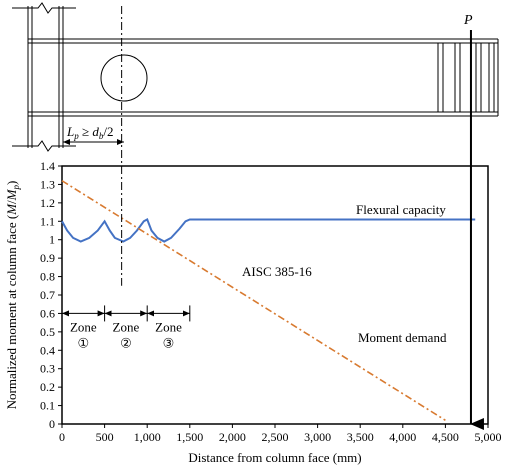 The image size is (528, 468). I want to click on y-tick-label: 1.1, so click(47, 221).